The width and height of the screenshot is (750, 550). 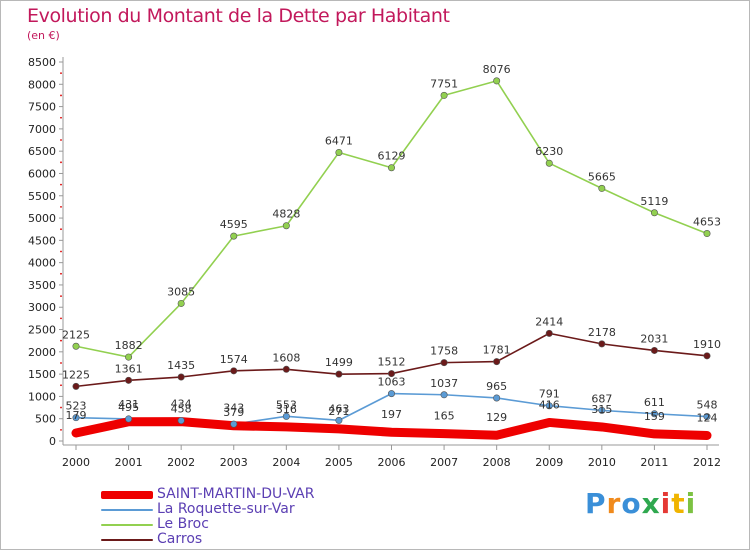 What do you see at coordinates (444, 383) in the screenshot?
I see `data-label: 1037` at bounding box center [444, 383].